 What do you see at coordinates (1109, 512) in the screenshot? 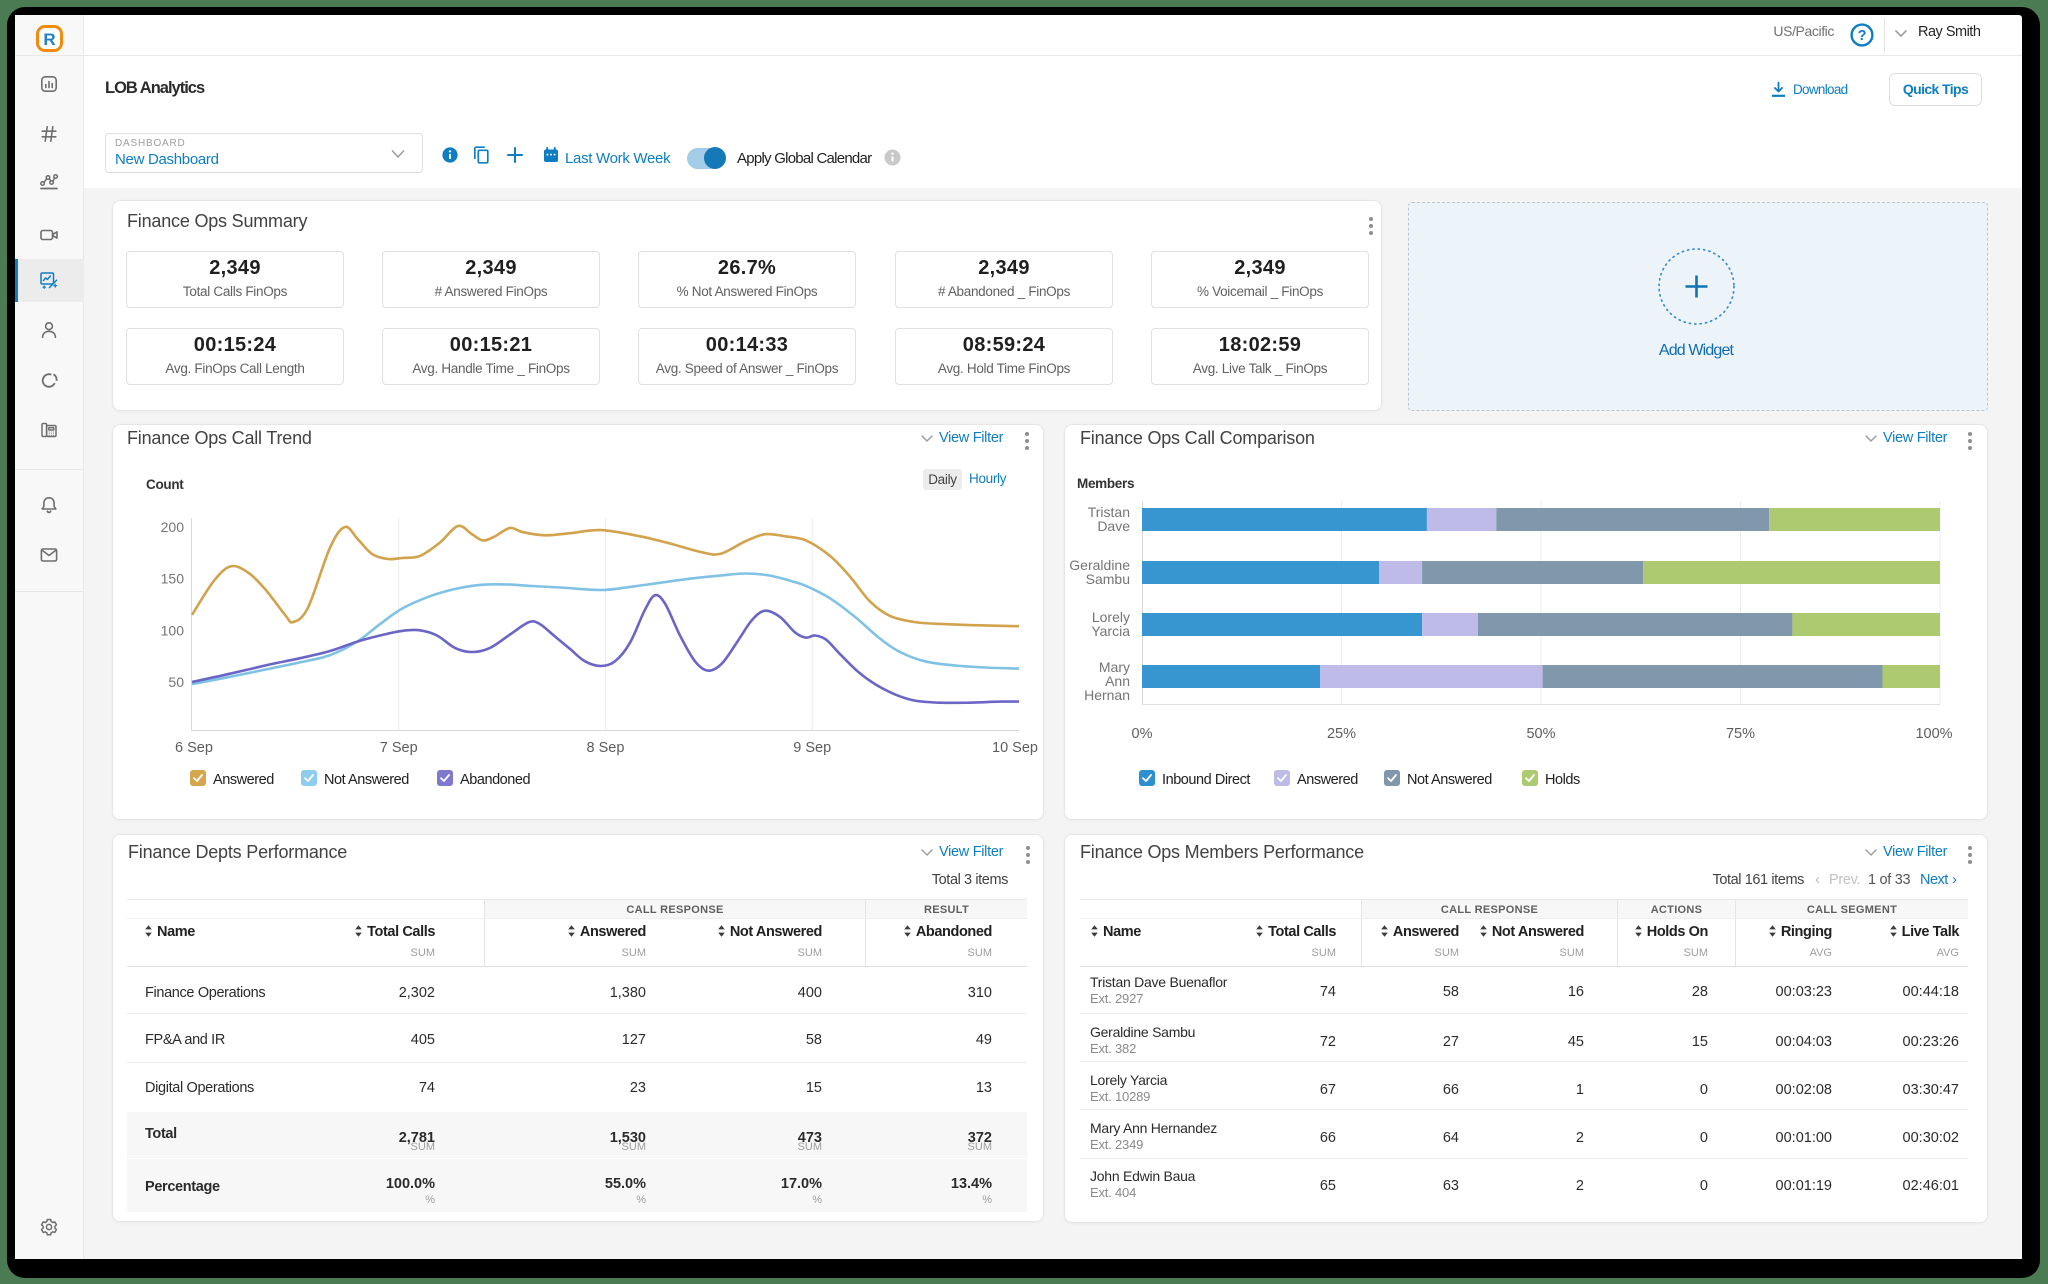
I see `svg-text: Tristan` at bounding box center [1109, 512].